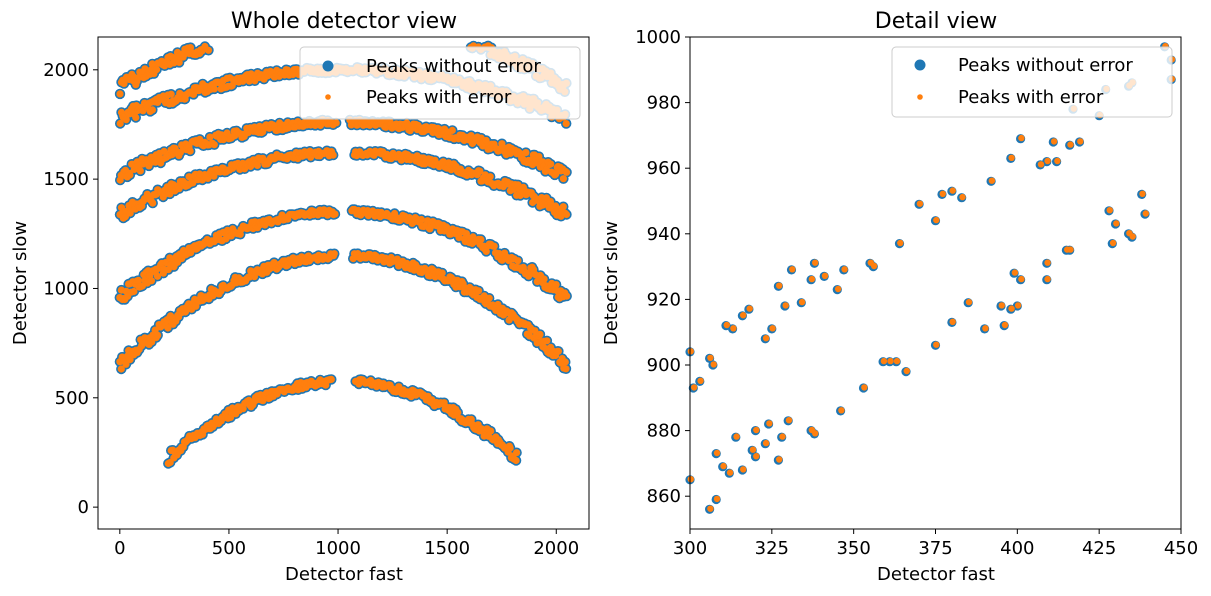 The height and width of the screenshot is (596, 1211). Describe the element at coordinates (936, 574) in the screenshot. I see `x-axis-label: Detector fast` at that location.